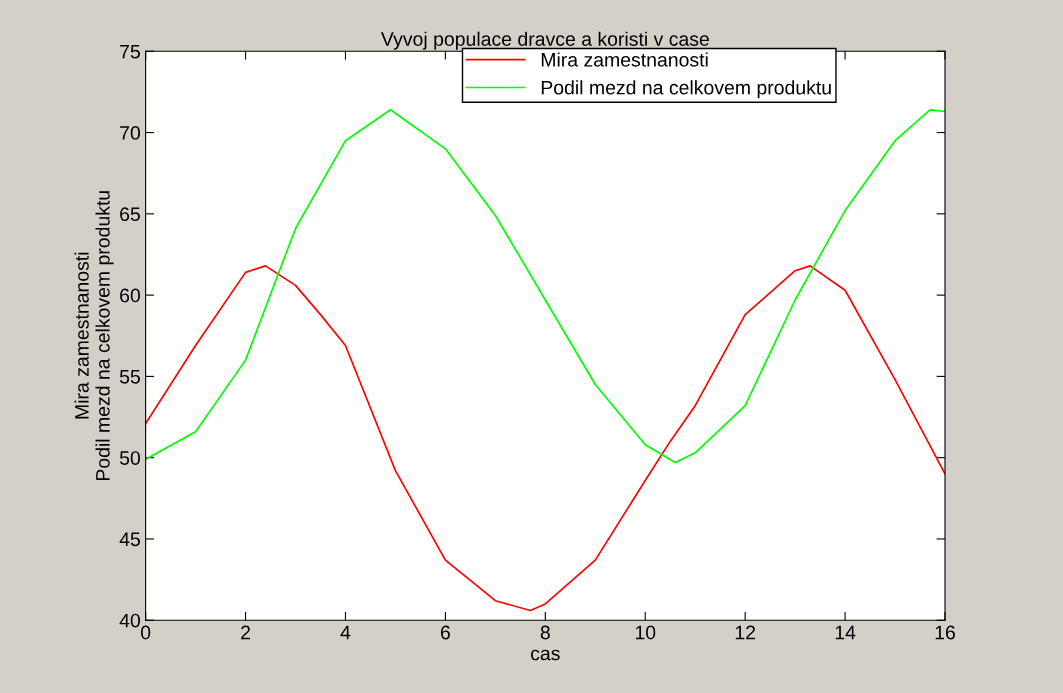  What do you see at coordinates (544, 40) in the screenshot?
I see `chart-title: Vyvoj populace dravce a koristi v case` at bounding box center [544, 40].